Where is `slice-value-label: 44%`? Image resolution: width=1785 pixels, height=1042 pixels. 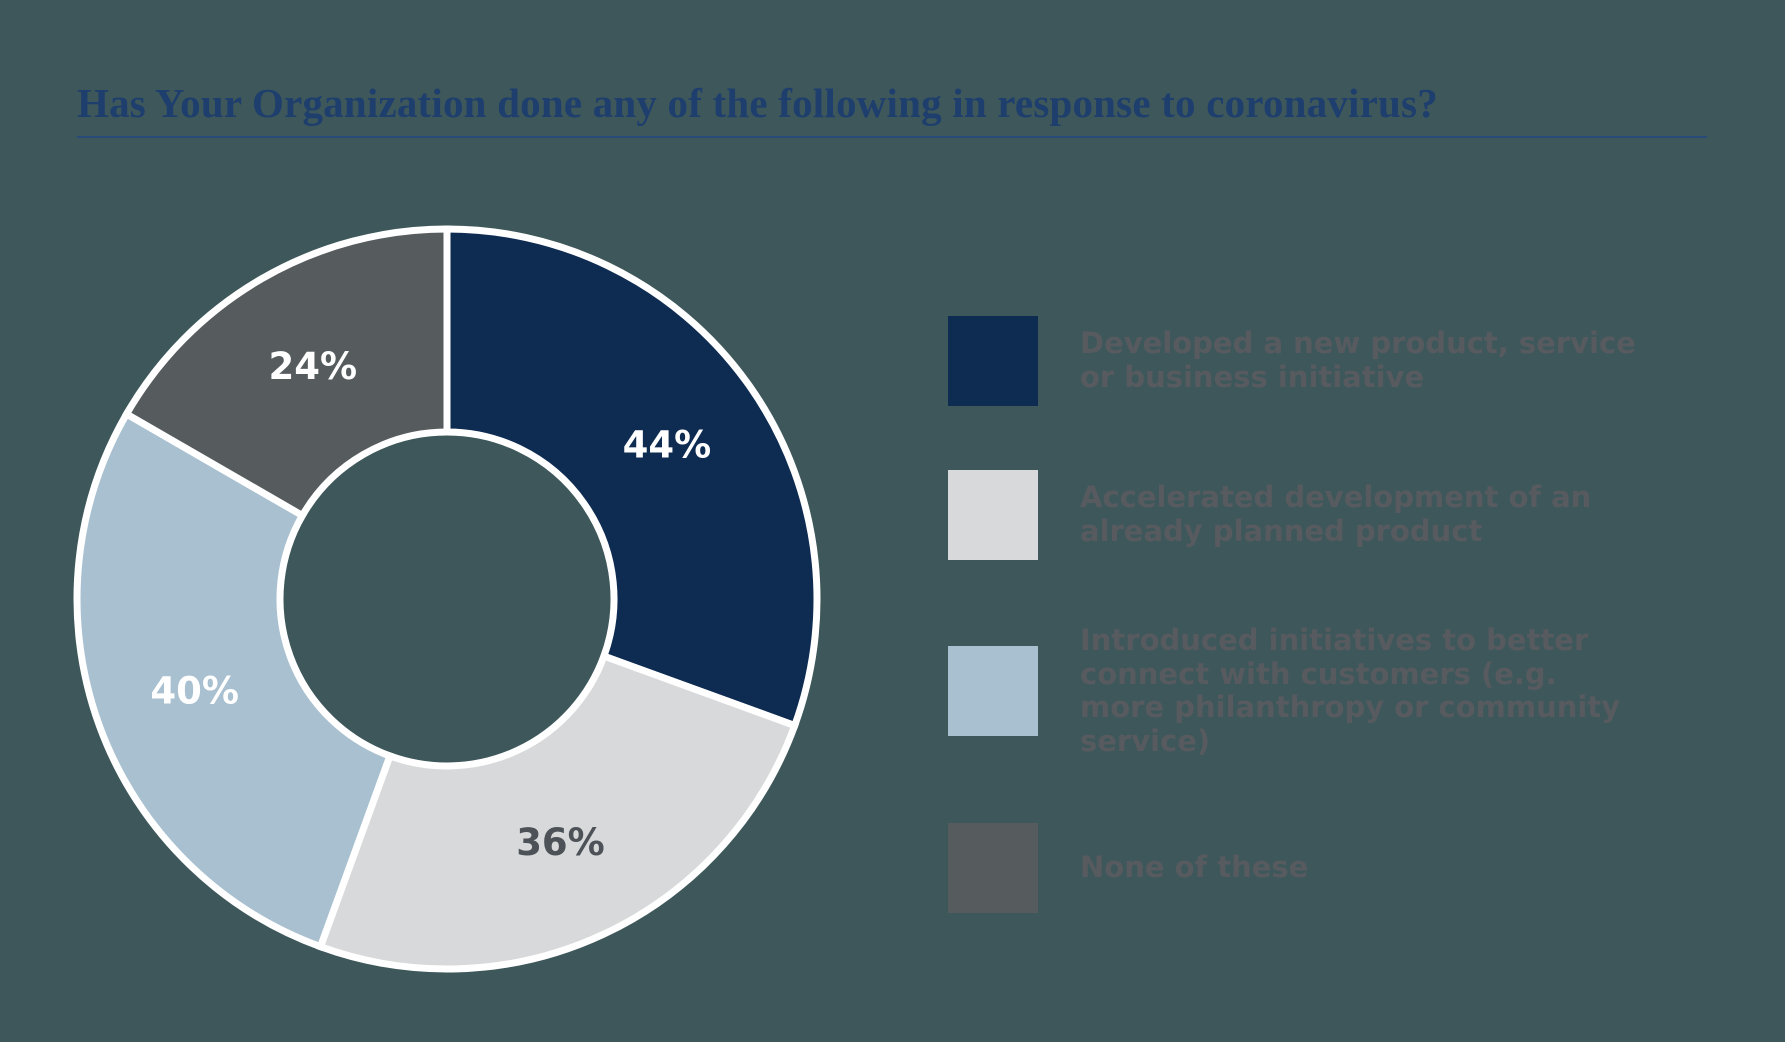 slice-value-label: 44% is located at coordinates (667, 444).